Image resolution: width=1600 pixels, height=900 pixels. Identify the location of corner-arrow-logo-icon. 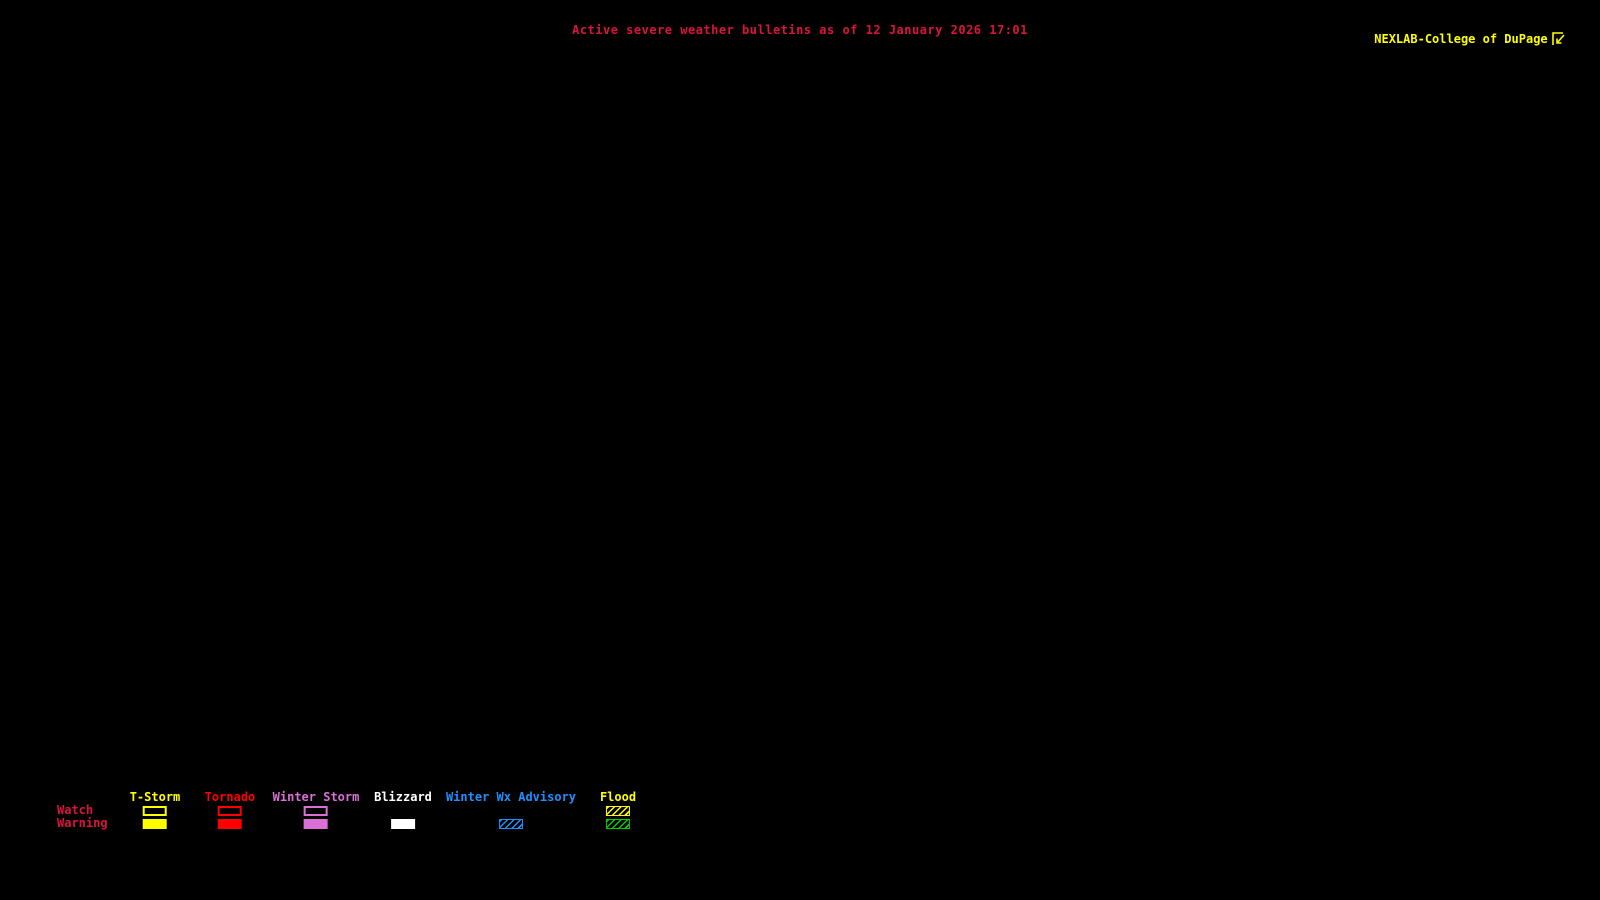
(1573, 39).